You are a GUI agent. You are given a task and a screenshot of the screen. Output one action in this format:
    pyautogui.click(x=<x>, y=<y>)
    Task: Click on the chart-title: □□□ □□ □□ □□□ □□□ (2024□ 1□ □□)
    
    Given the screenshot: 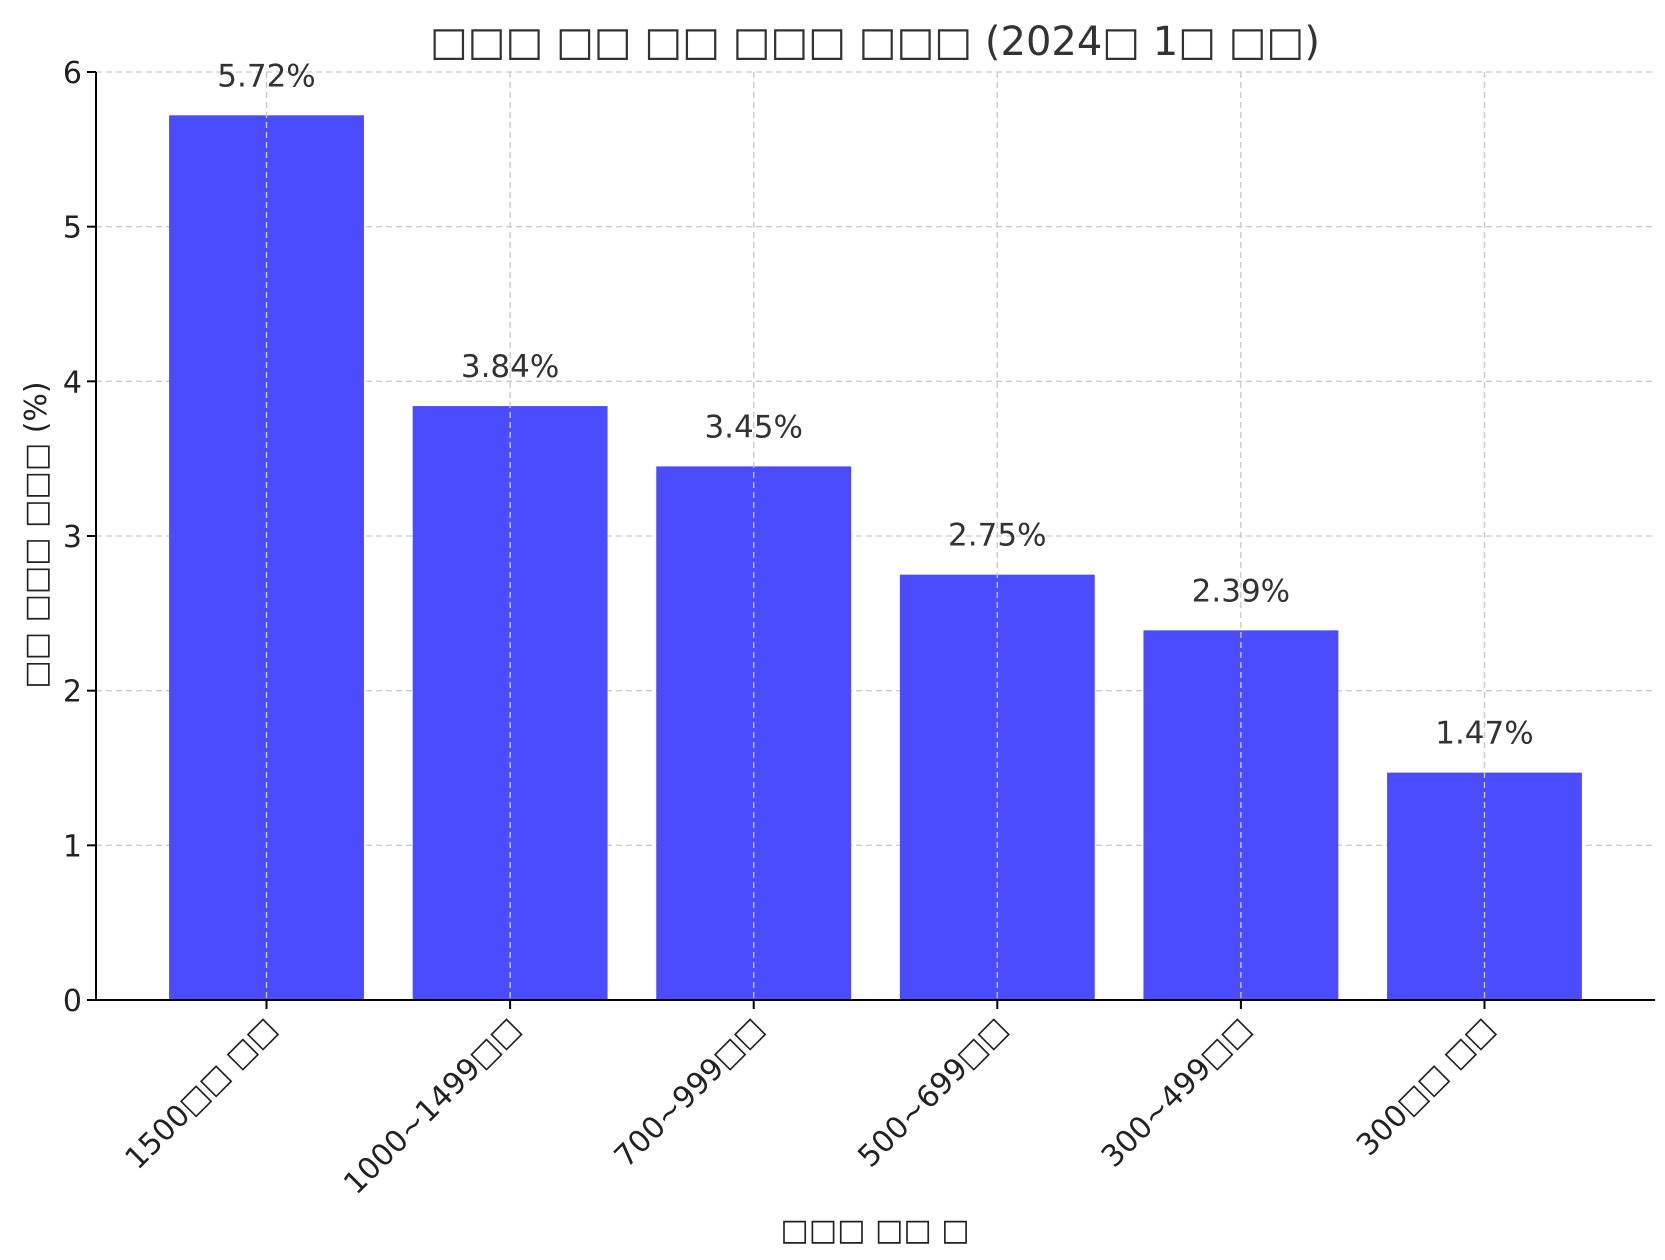 What is the action you would take?
    pyautogui.click(x=875, y=42)
    